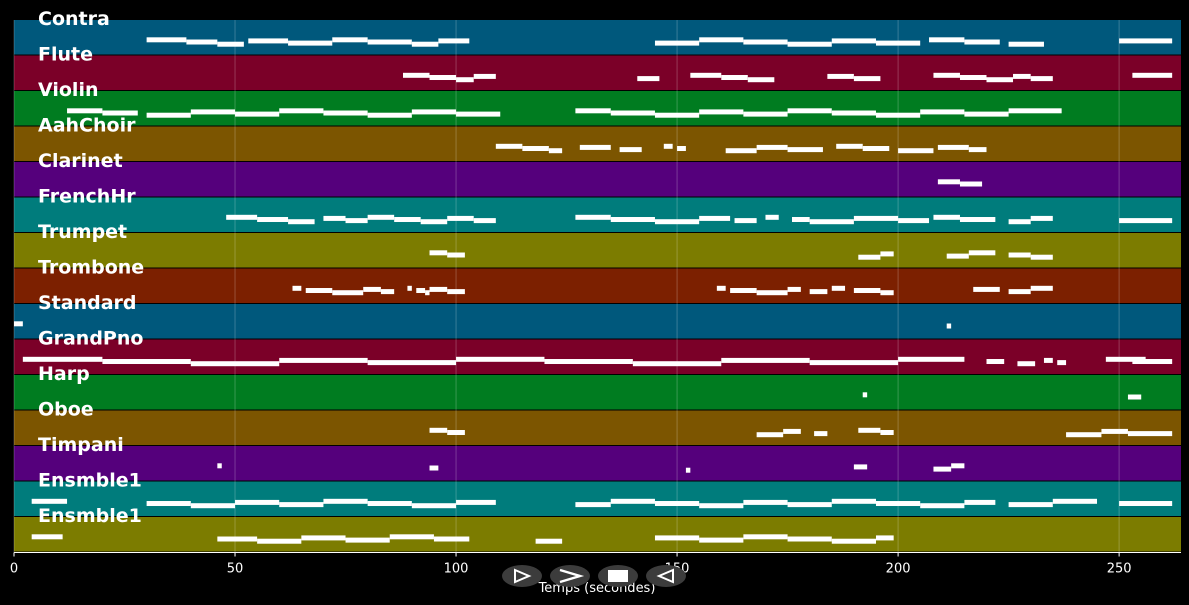 This screenshot has height=605, width=1189. I want to click on play-outline-icon, so click(523, 576).